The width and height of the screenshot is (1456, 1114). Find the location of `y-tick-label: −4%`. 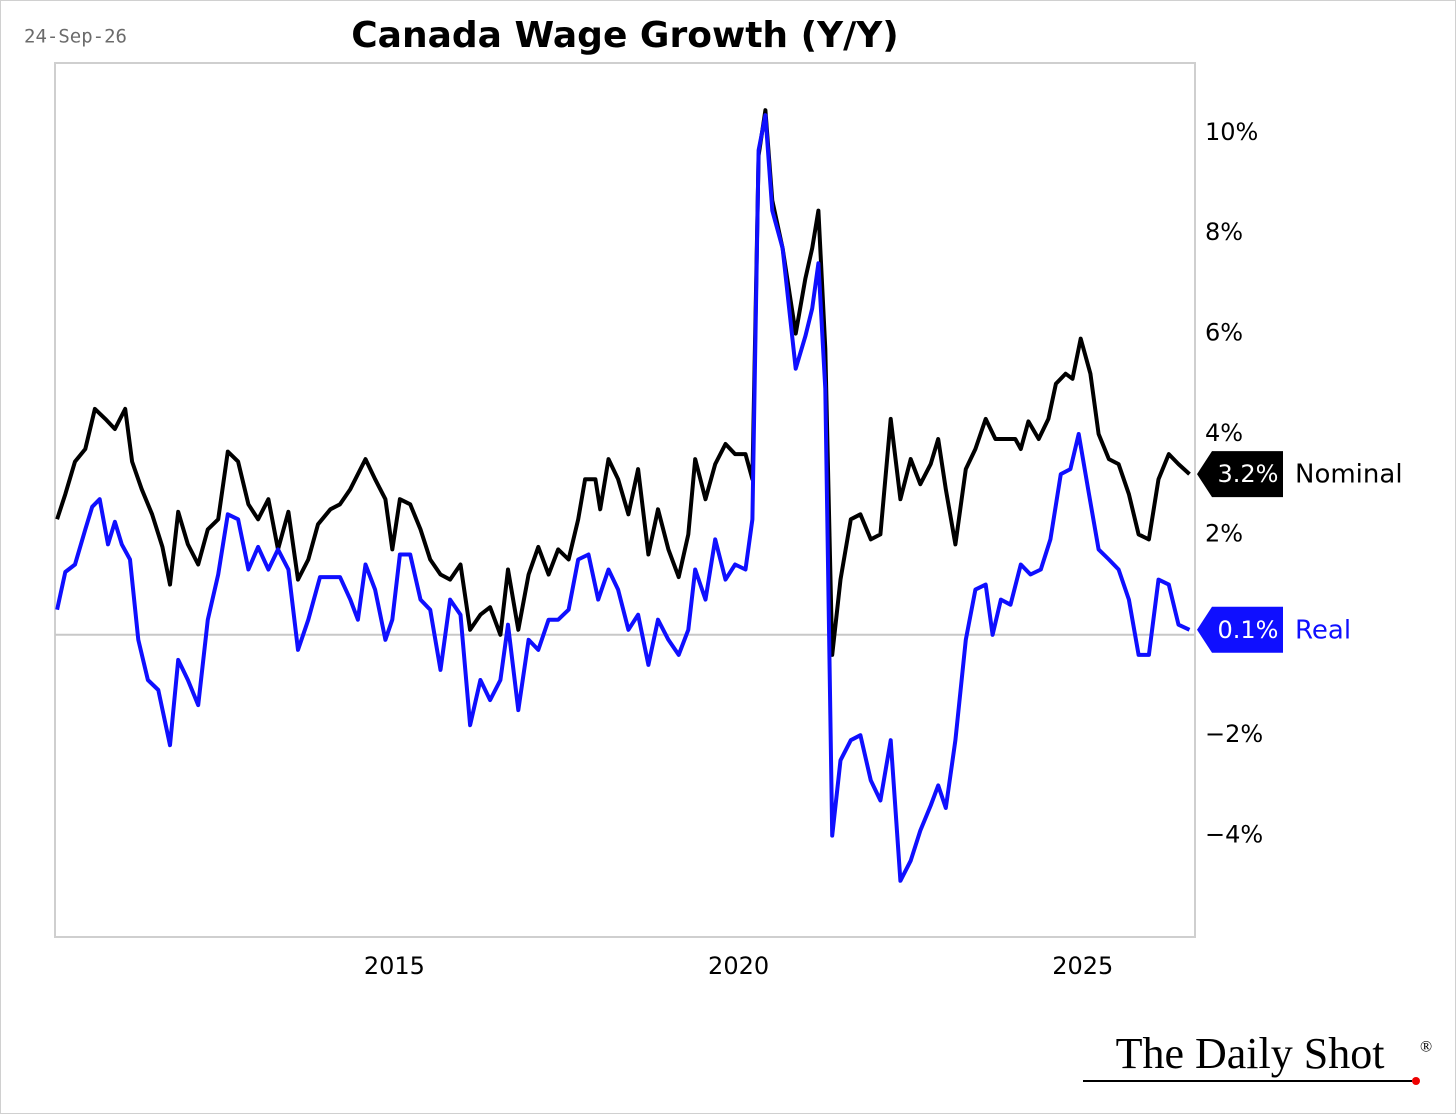

y-tick-label: −4% is located at coordinates (1234, 835).